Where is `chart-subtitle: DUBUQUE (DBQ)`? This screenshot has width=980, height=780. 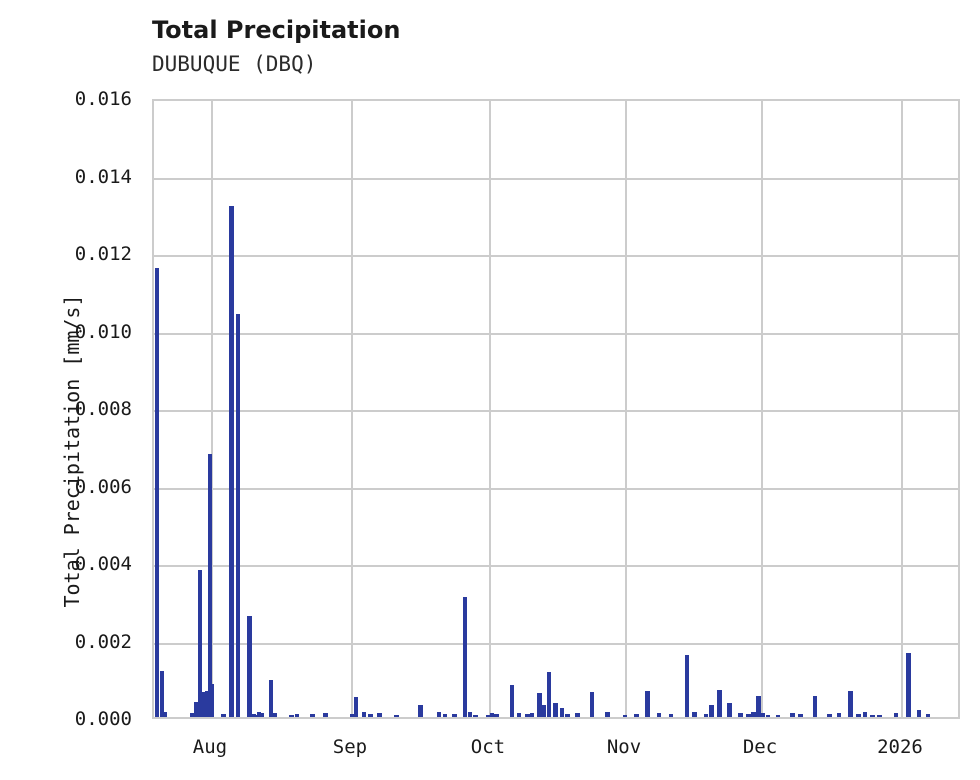 chart-subtitle: DUBUQUE (DBQ) is located at coordinates (234, 64).